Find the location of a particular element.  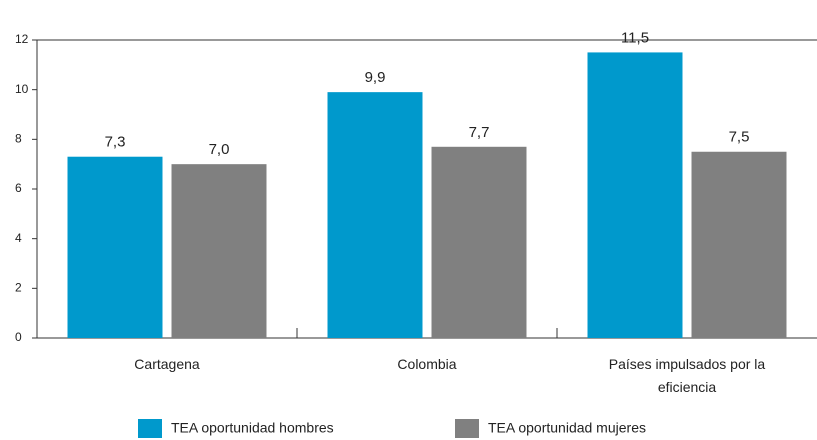

x-tick-label: Colombia is located at coordinates (427, 364).